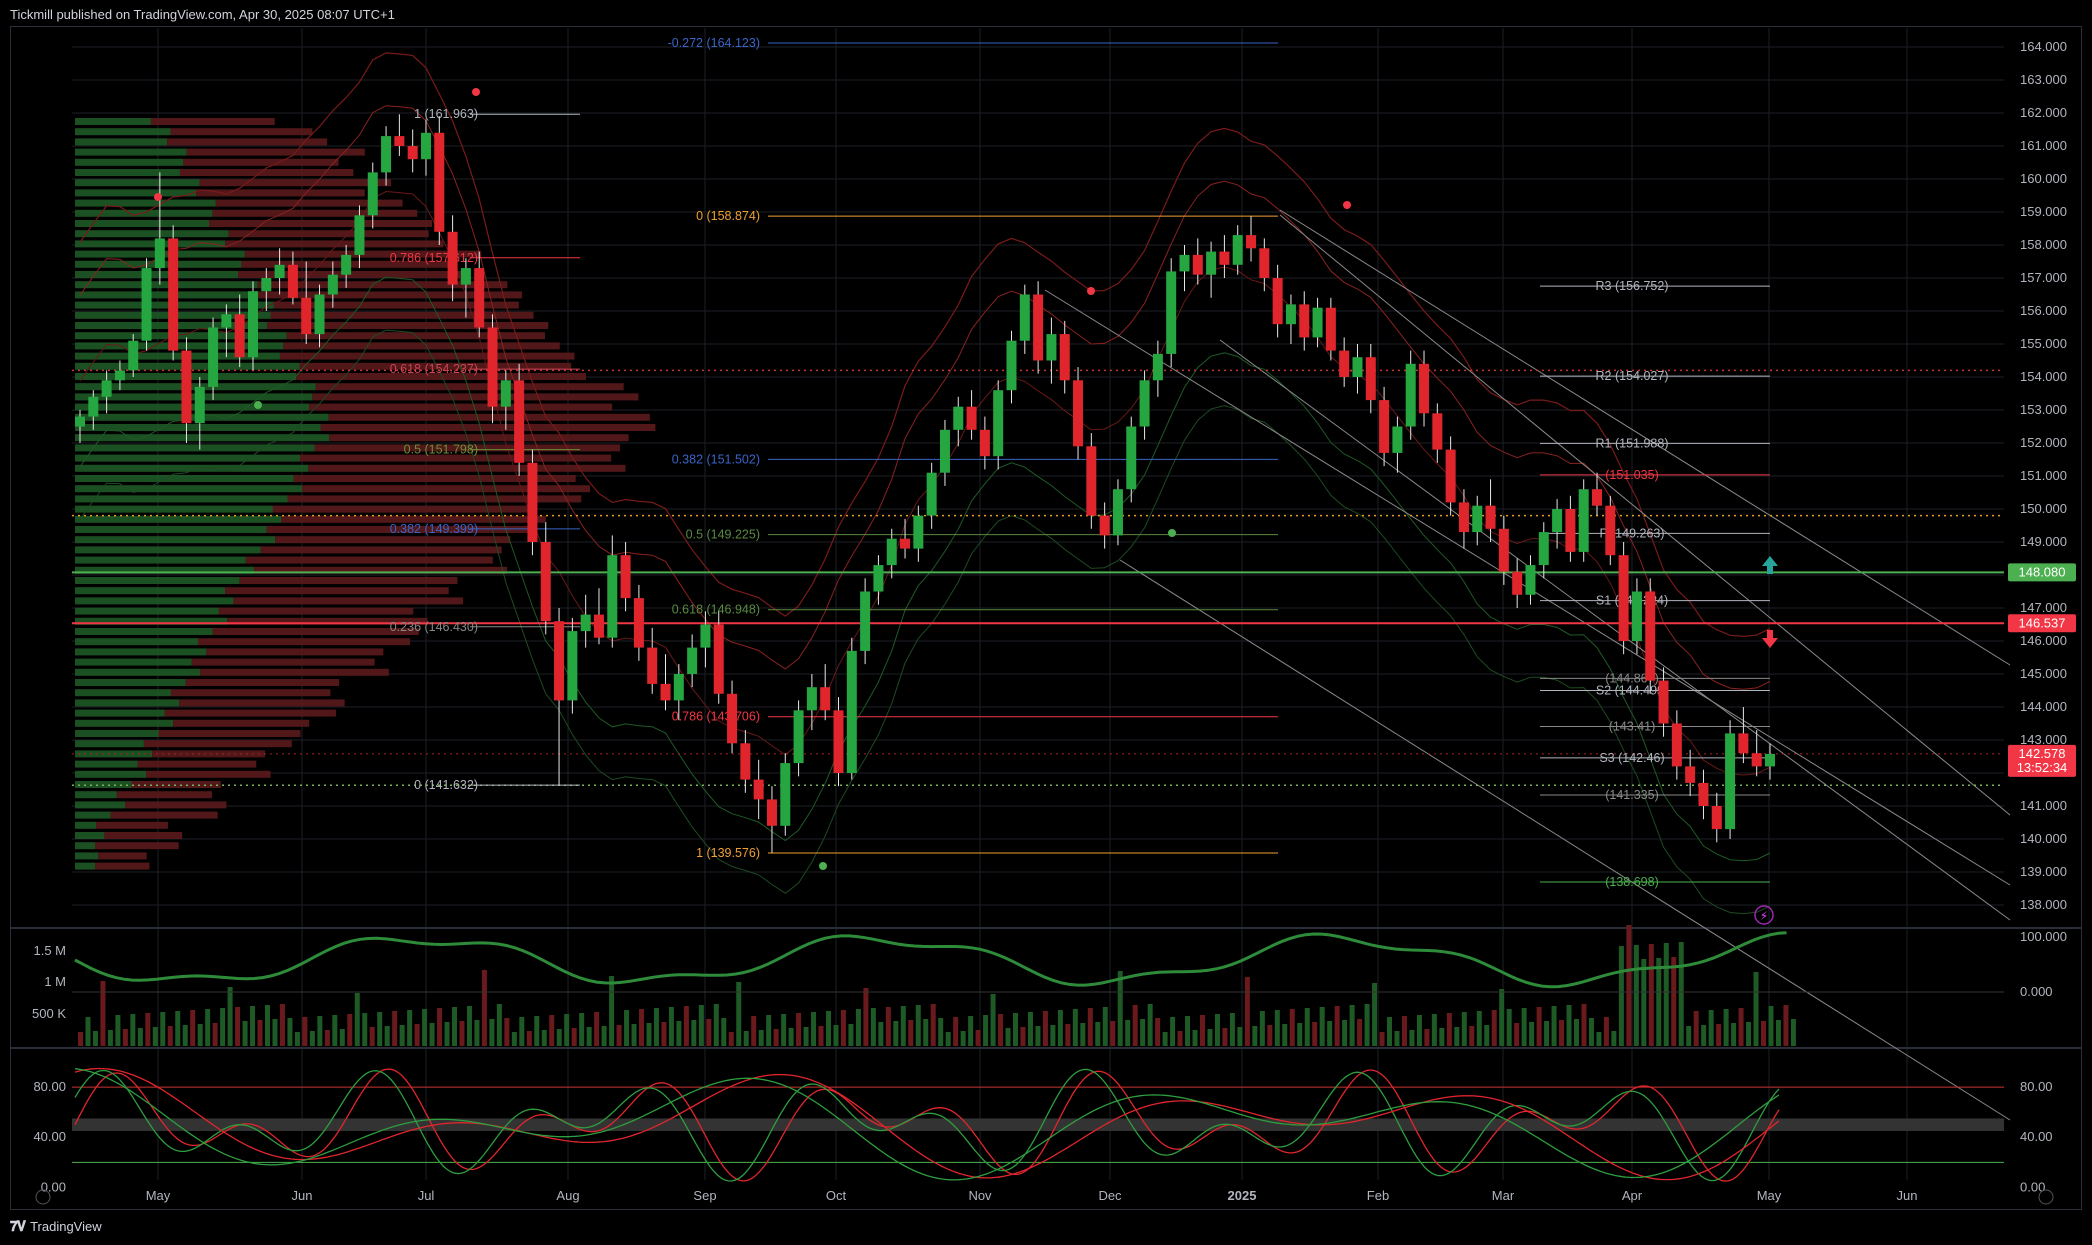 Image resolution: width=2092 pixels, height=1245 pixels. Describe the element at coordinates (1632, 795) in the screenshot. I see `pivot-label: (141.335)` at that location.